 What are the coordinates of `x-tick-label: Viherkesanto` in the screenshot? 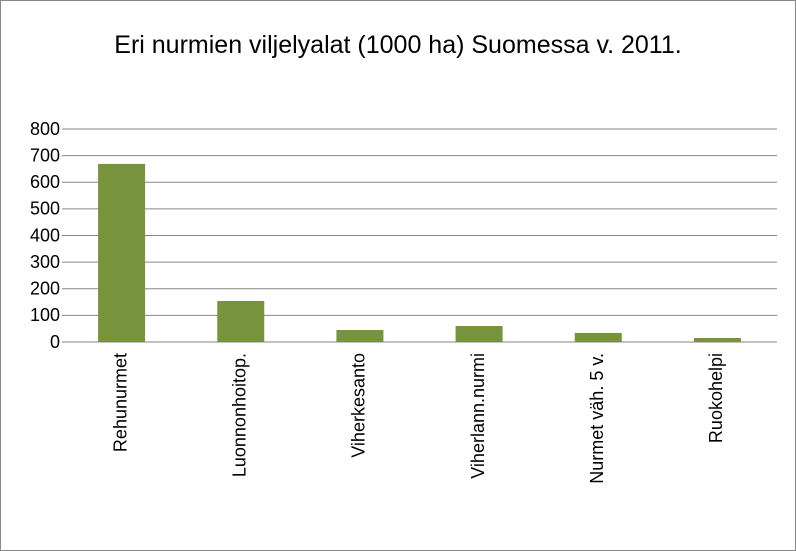 It's located at (359, 405).